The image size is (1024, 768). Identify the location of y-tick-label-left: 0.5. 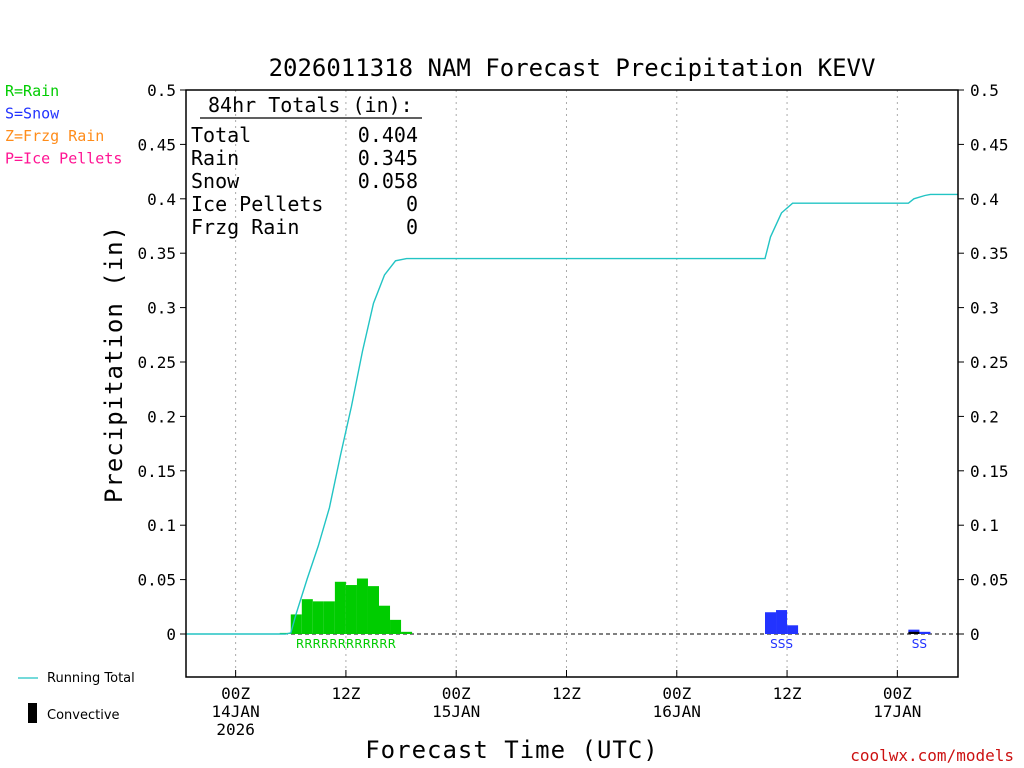
(161, 90).